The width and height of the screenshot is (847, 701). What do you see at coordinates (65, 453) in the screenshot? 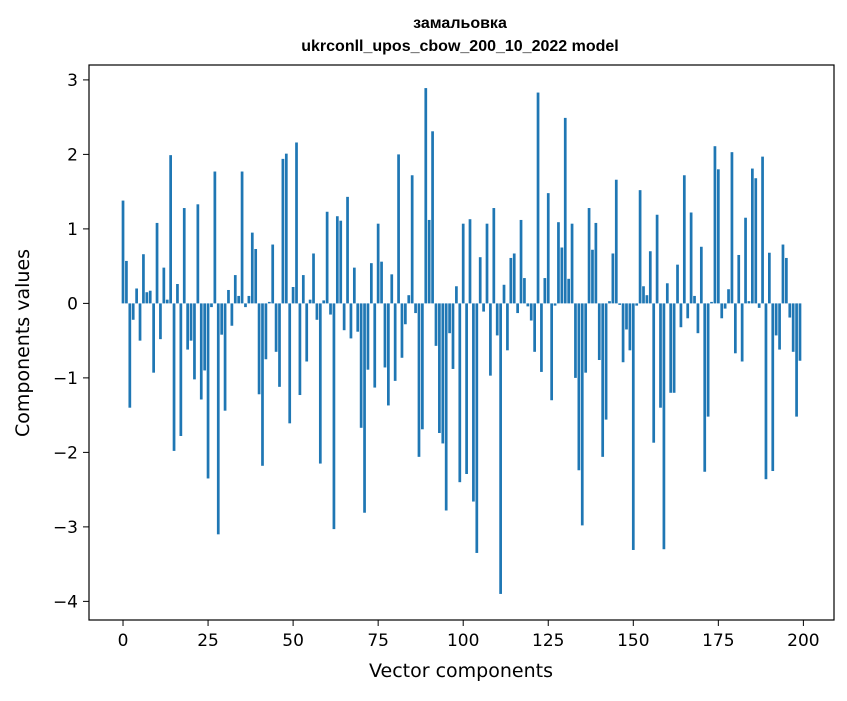
I see `y-tick-label: −2` at bounding box center [65, 453].